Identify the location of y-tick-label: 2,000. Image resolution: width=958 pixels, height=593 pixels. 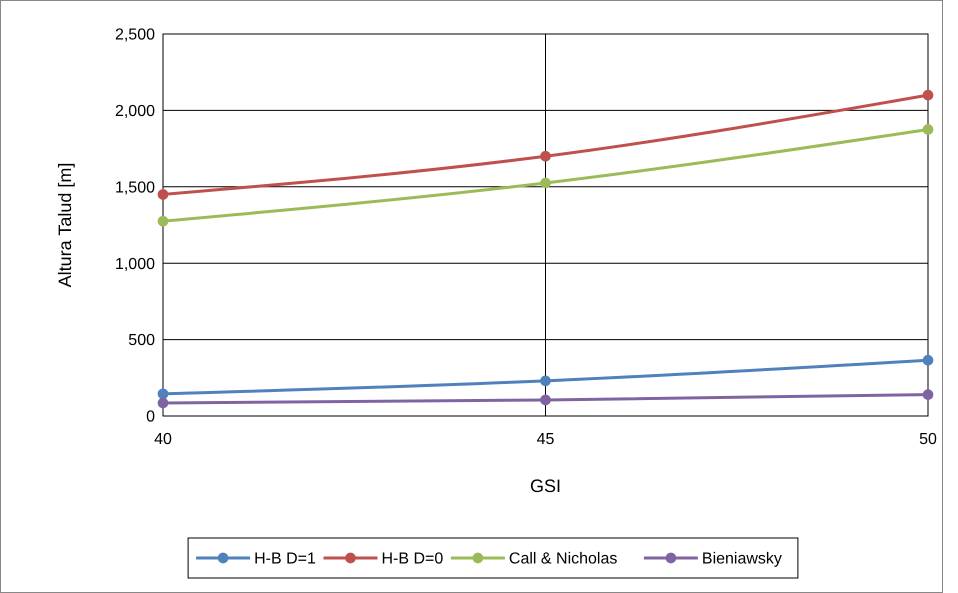
(135, 111).